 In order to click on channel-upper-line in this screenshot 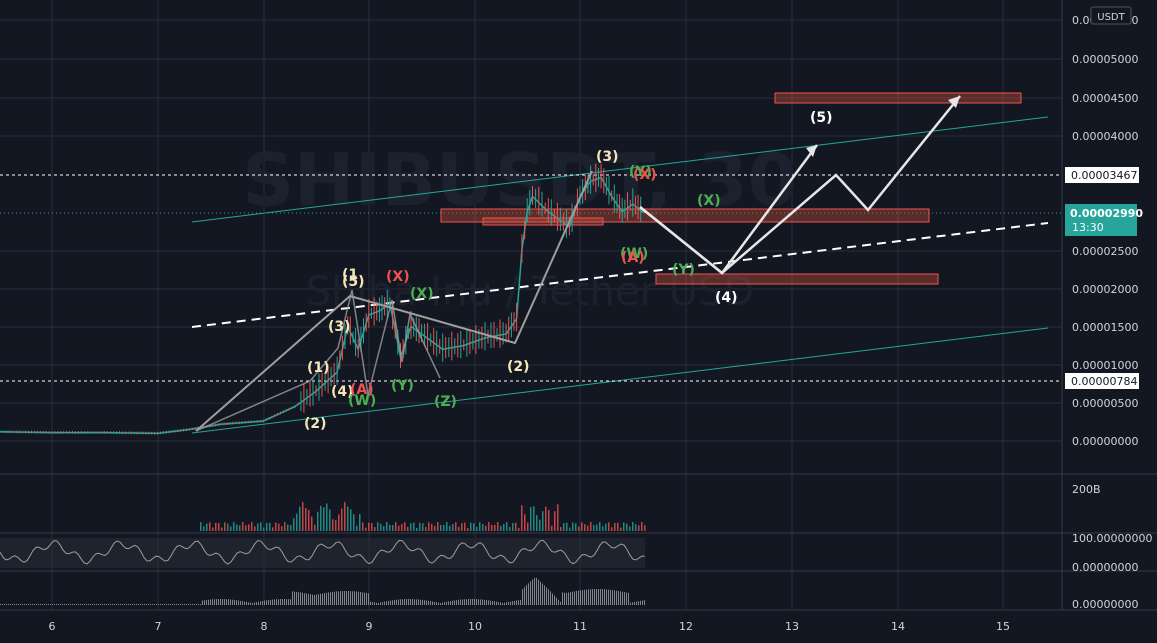, I will do `click(620, 169)`.